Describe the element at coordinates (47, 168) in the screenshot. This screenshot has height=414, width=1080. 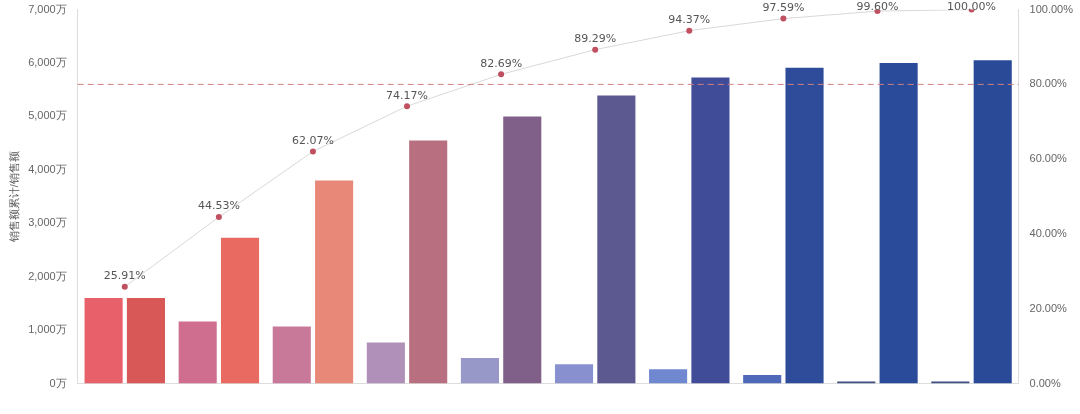
I see `y-tick-label: 4,000万` at that location.